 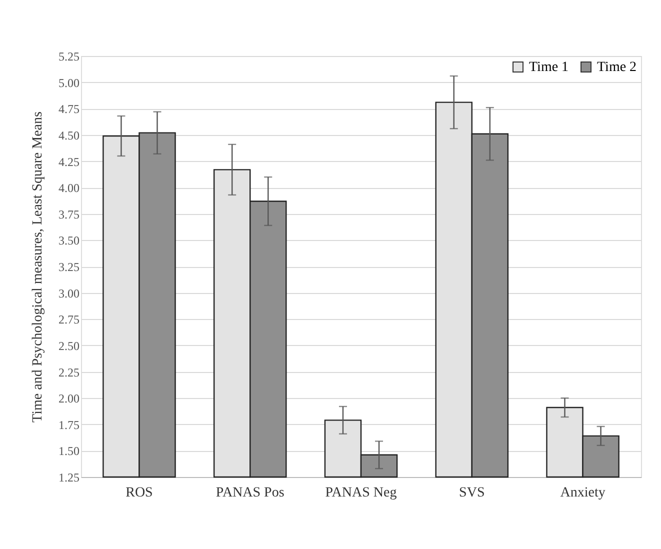 What do you see at coordinates (69, 372) in the screenshot?
I see `y-tick-label: 2.25` at bounding box center [69, 372].